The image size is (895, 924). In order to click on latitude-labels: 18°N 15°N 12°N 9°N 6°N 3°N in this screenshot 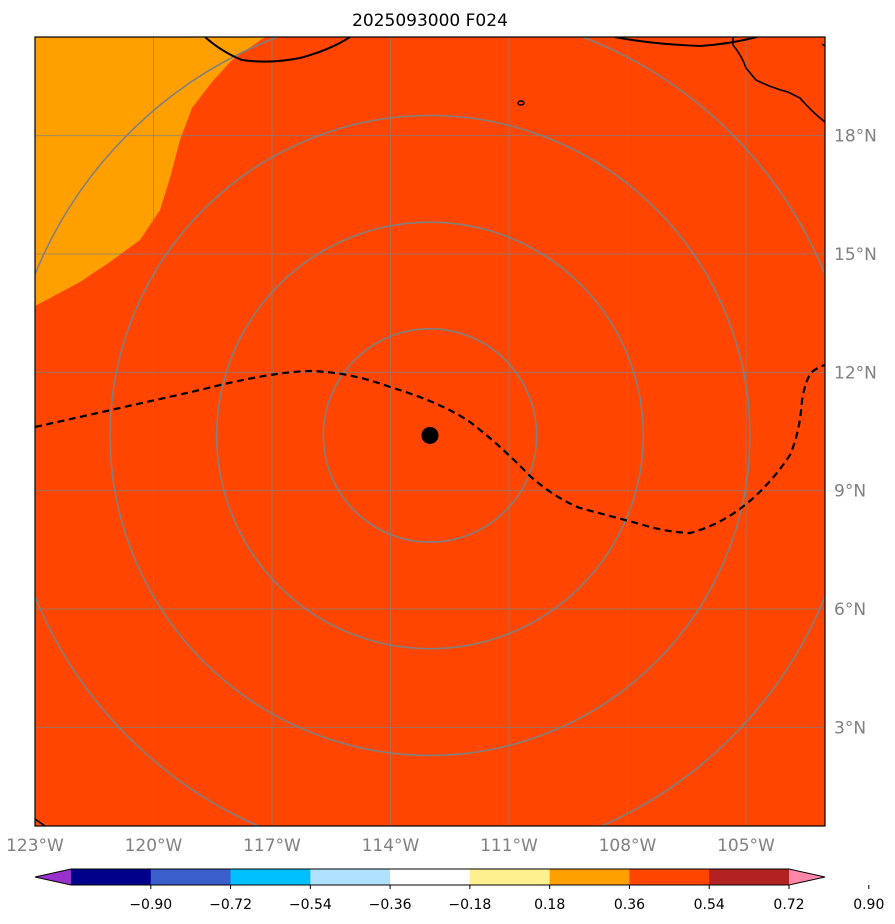, I will do `click(855, 433)`.